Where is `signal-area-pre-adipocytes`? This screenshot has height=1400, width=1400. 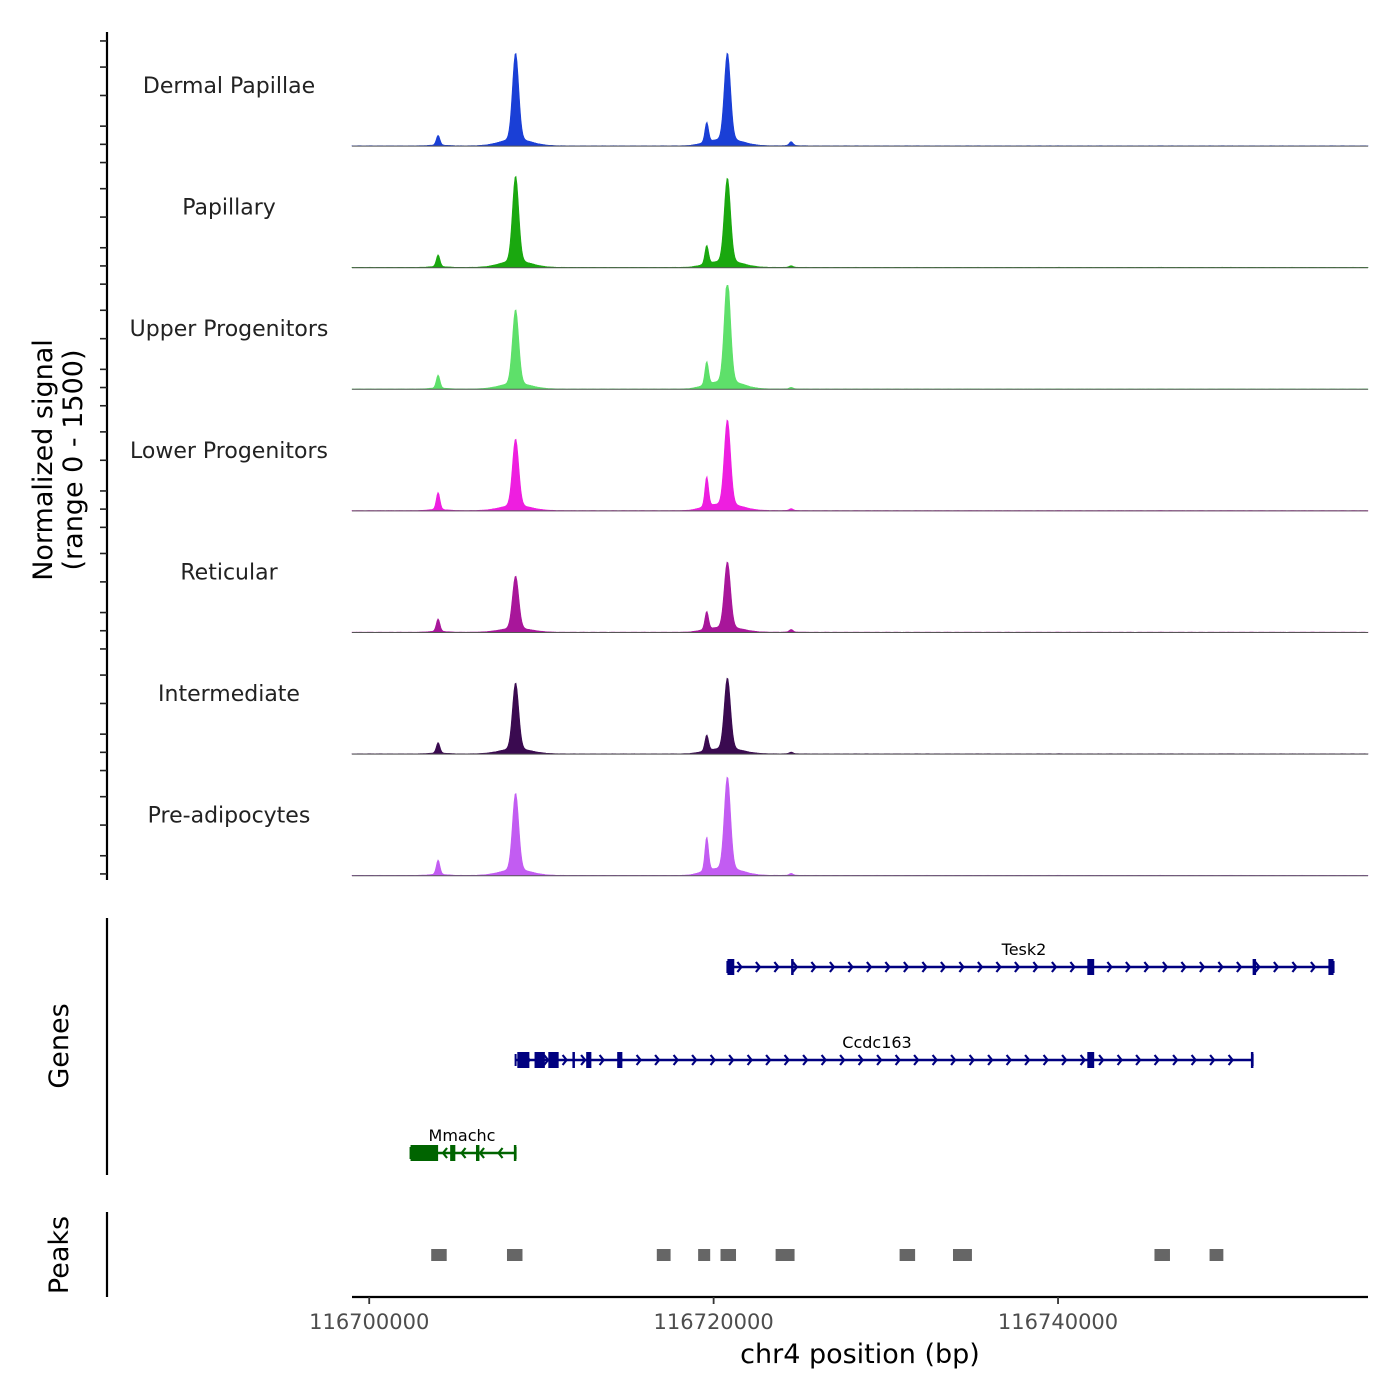 signal-area-pre-adipocytes is located at coordinates (860, 826).